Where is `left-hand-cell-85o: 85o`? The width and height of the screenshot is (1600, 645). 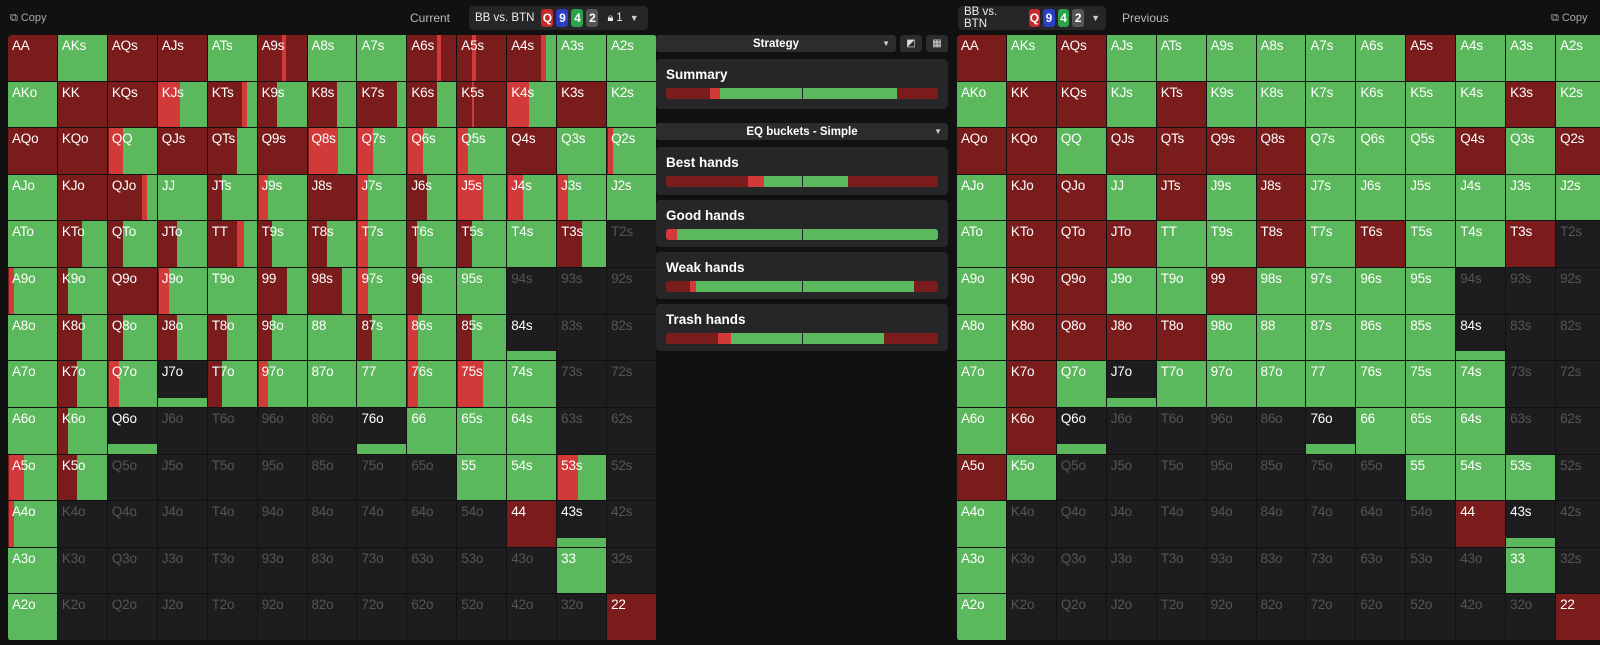
left-hand-cell-85o: 85o is located at coordinates (332, 478).